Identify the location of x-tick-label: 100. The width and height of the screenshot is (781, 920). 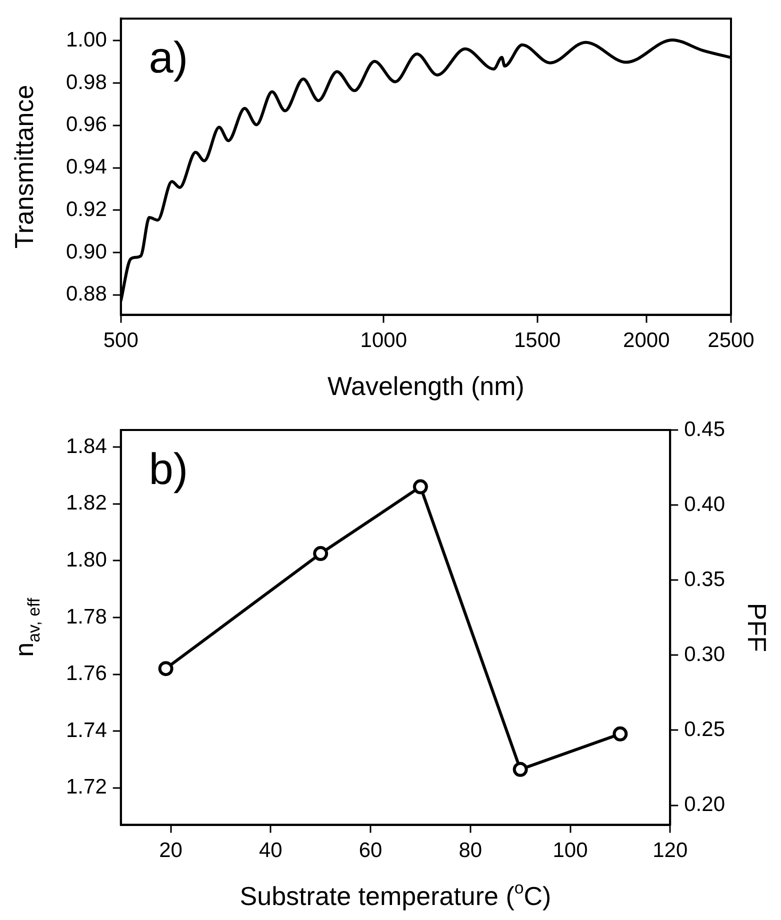
(570, 850).